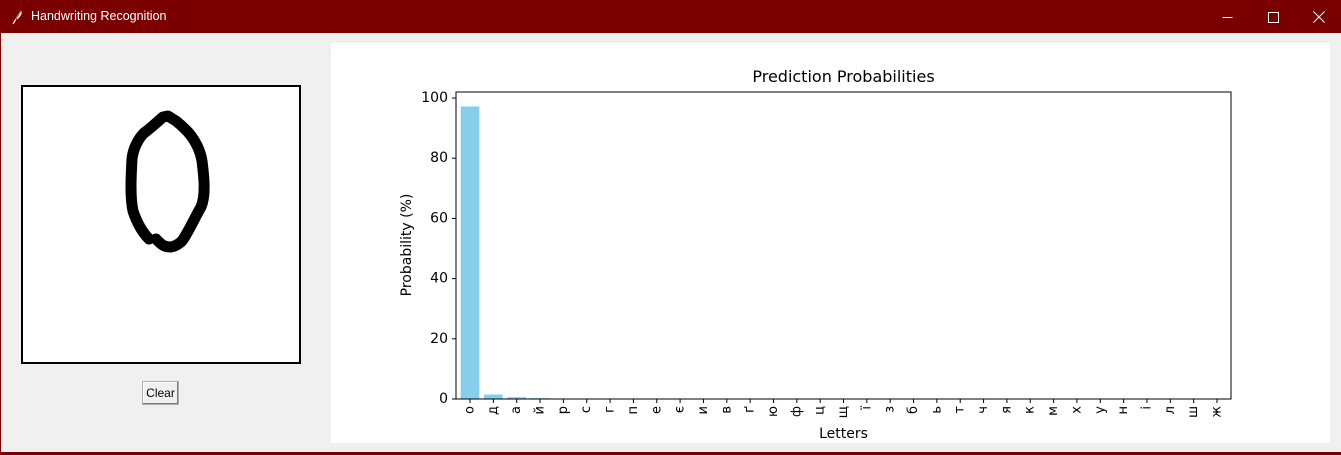 This screenshot has height=455, width=1341. Describe the element at coordinates (1146, 408) in the screenshot. I see `x-tick-label: і` at that location.